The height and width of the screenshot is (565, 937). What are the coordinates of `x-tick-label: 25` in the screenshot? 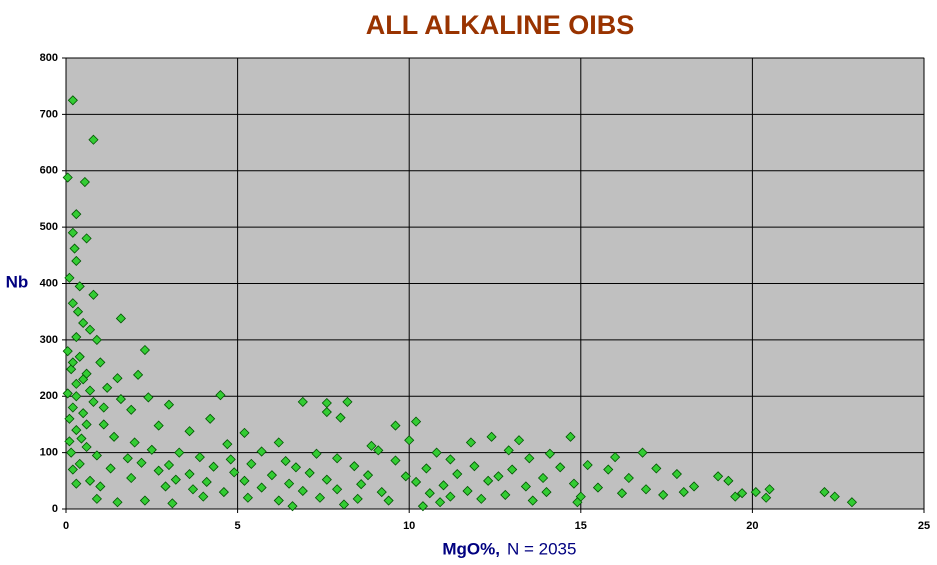 It's located at (924, 526).